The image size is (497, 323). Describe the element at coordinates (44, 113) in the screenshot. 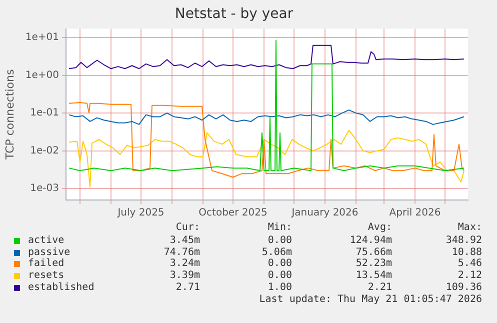

I see `y-tick-label: 1e-01` at that location.